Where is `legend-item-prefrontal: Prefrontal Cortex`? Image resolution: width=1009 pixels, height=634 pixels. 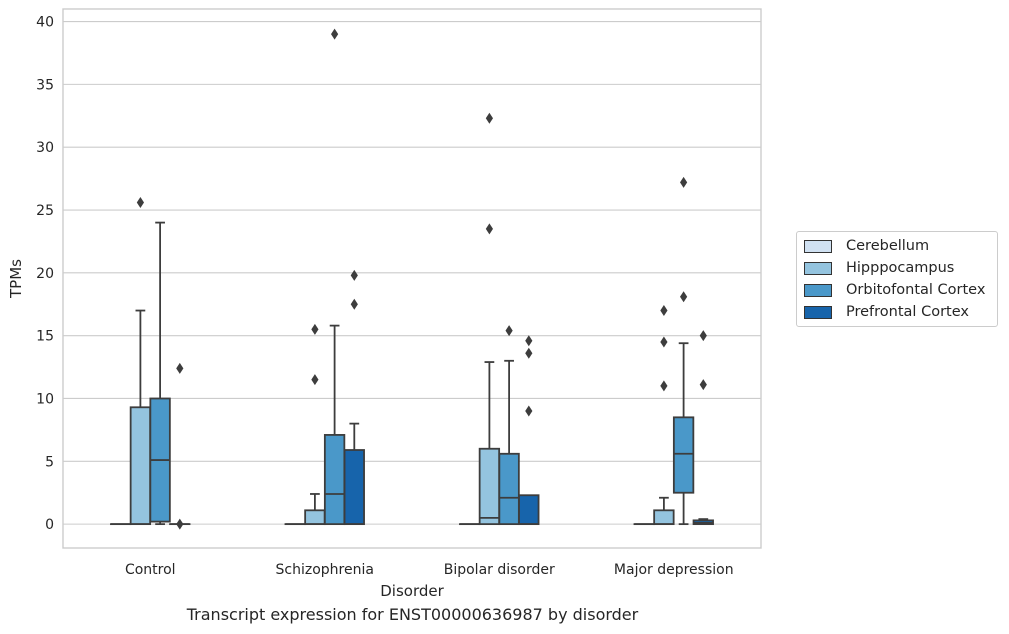 legend-item-prefrontal: Prefrontal Cortex is located at coordinates (886, 312).